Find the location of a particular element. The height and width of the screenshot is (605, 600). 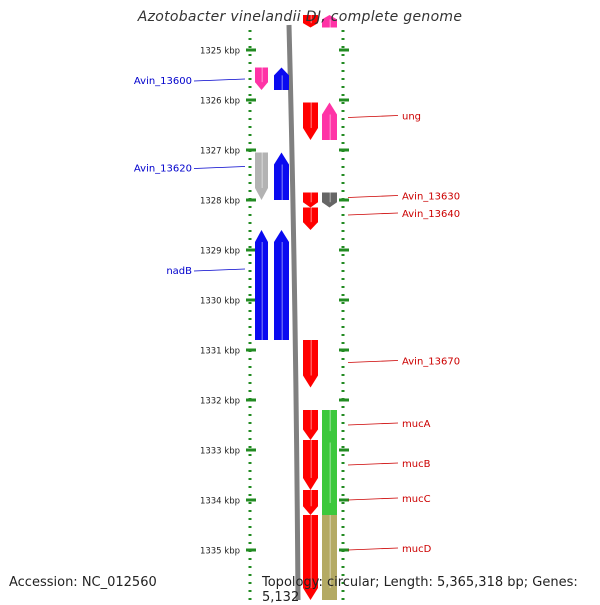

gene-feature-top-red is located at coordinates (310, 21).